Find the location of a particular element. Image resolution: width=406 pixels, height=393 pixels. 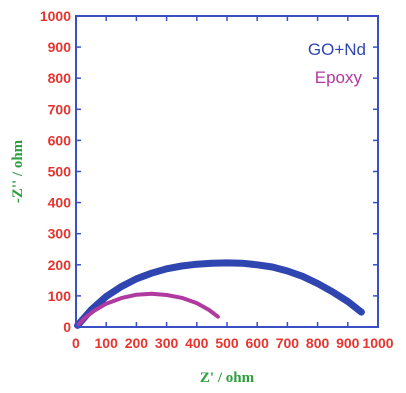

y-tick-labels: 0 100 200 300 400 500 600 700 800 900 1000 is located at coordinates (55, 171).